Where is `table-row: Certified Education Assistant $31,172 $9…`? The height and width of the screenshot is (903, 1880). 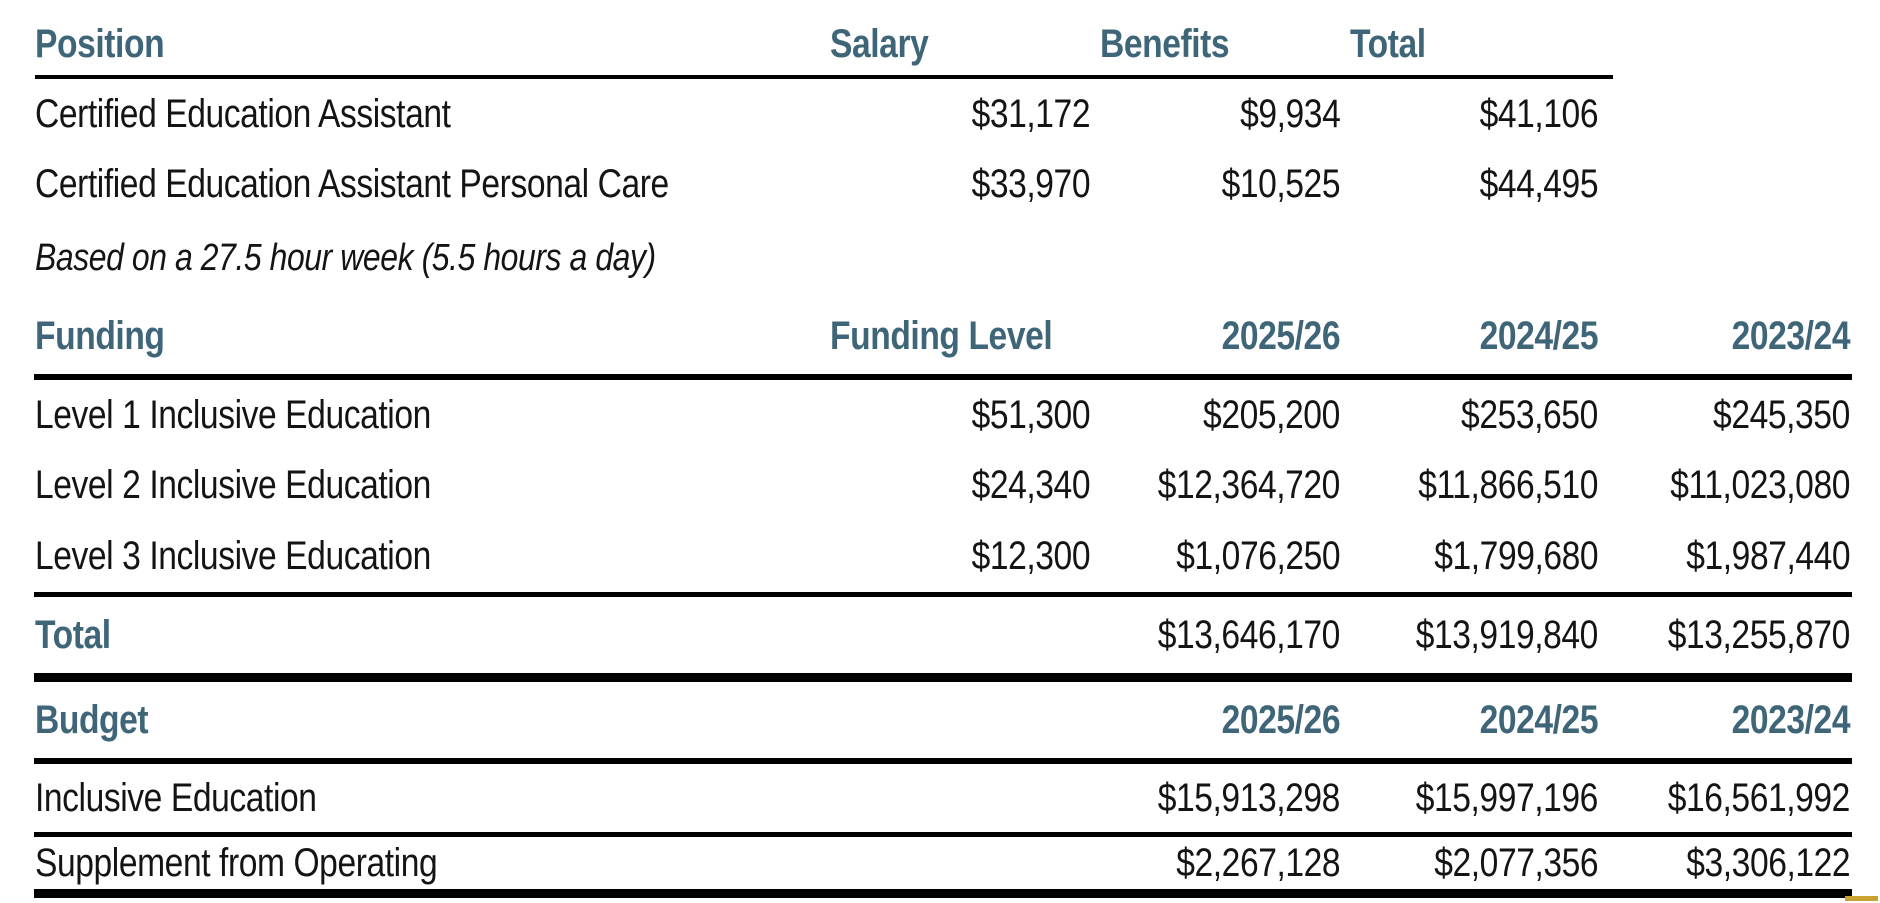 table-row: Certified Education Assistant $31,172 $9… is located at coordinates (940, 114).